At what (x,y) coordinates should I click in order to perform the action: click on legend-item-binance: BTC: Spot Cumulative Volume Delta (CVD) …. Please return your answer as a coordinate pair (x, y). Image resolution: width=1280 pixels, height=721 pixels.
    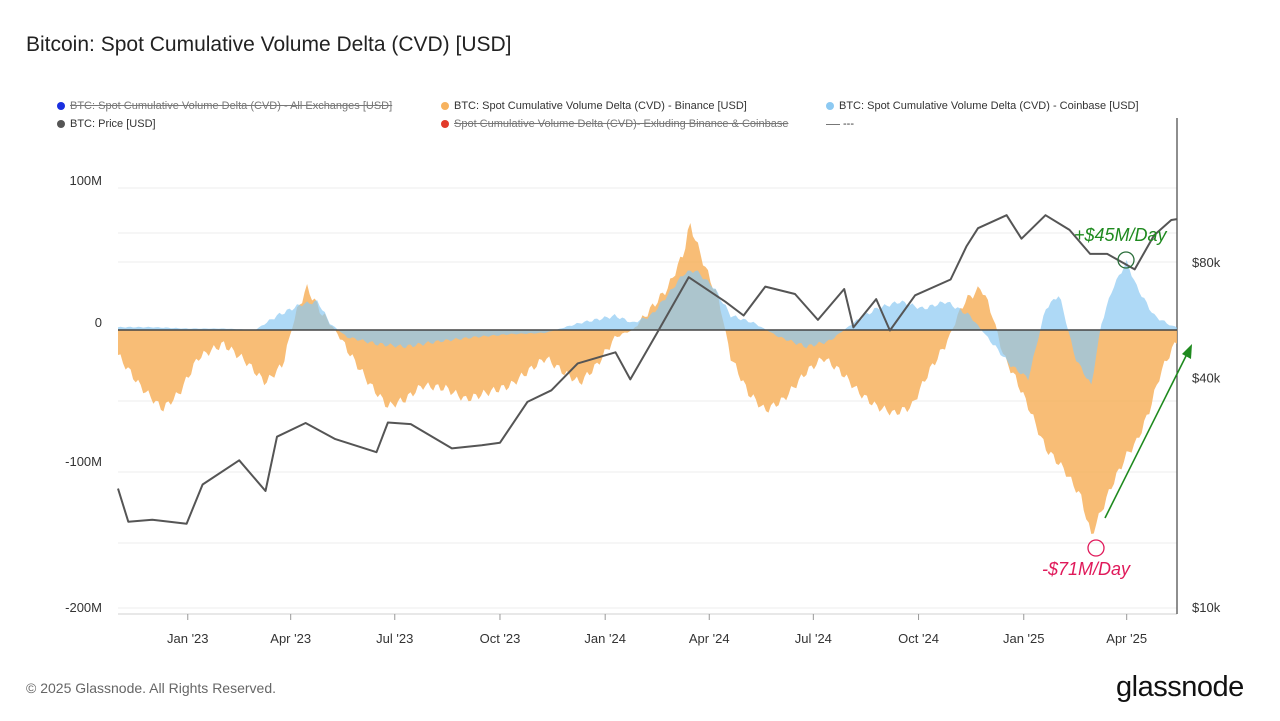
    Looking at the image, I should click on (594, 106).